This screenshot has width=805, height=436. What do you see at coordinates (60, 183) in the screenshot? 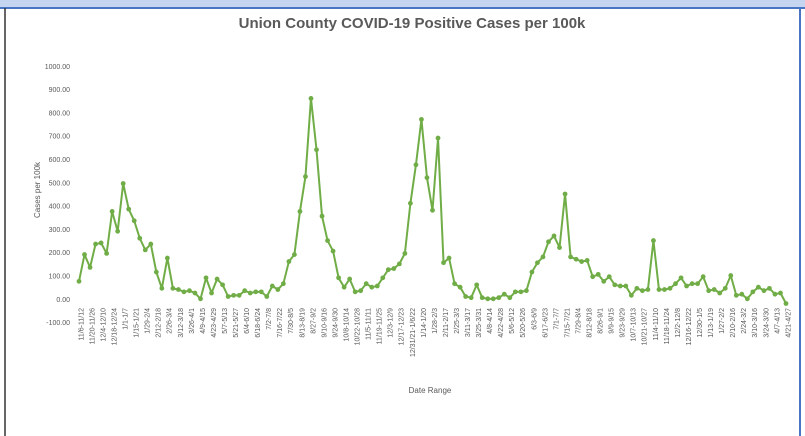
I see `y-tick-label: 500.00` at bounding box center [60, 183].